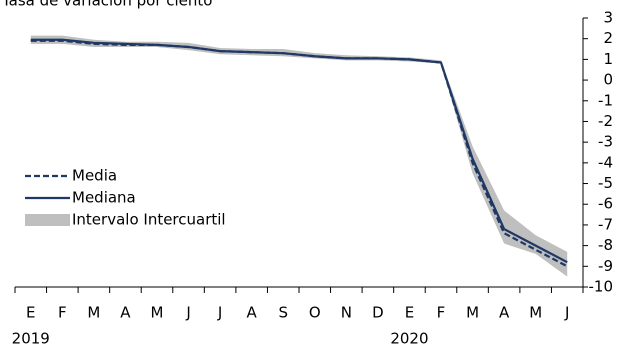  What do you see at coordinates (608, 18) in the screenshot?
I see `y-tick-label: 3` at bounding box center [608, 18].